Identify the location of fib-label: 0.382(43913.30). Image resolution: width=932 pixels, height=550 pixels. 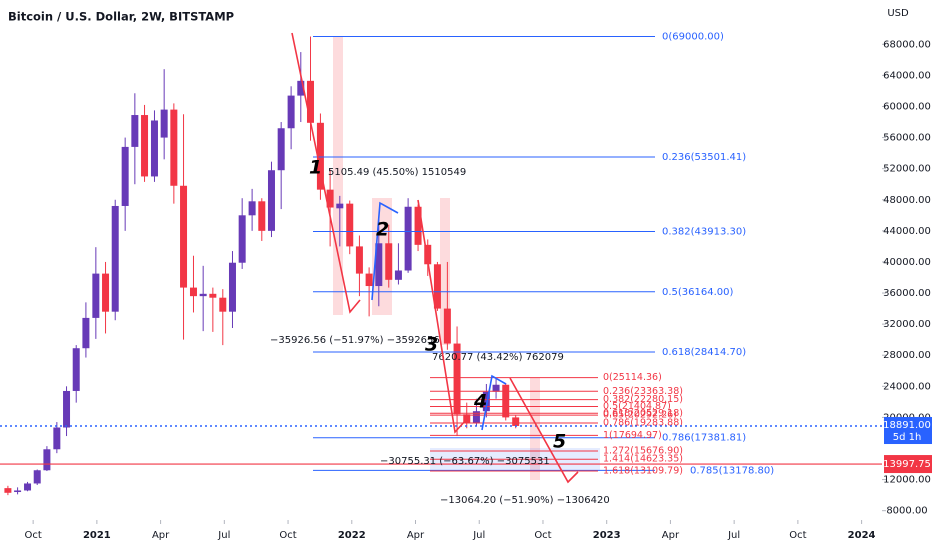
(704, 232).